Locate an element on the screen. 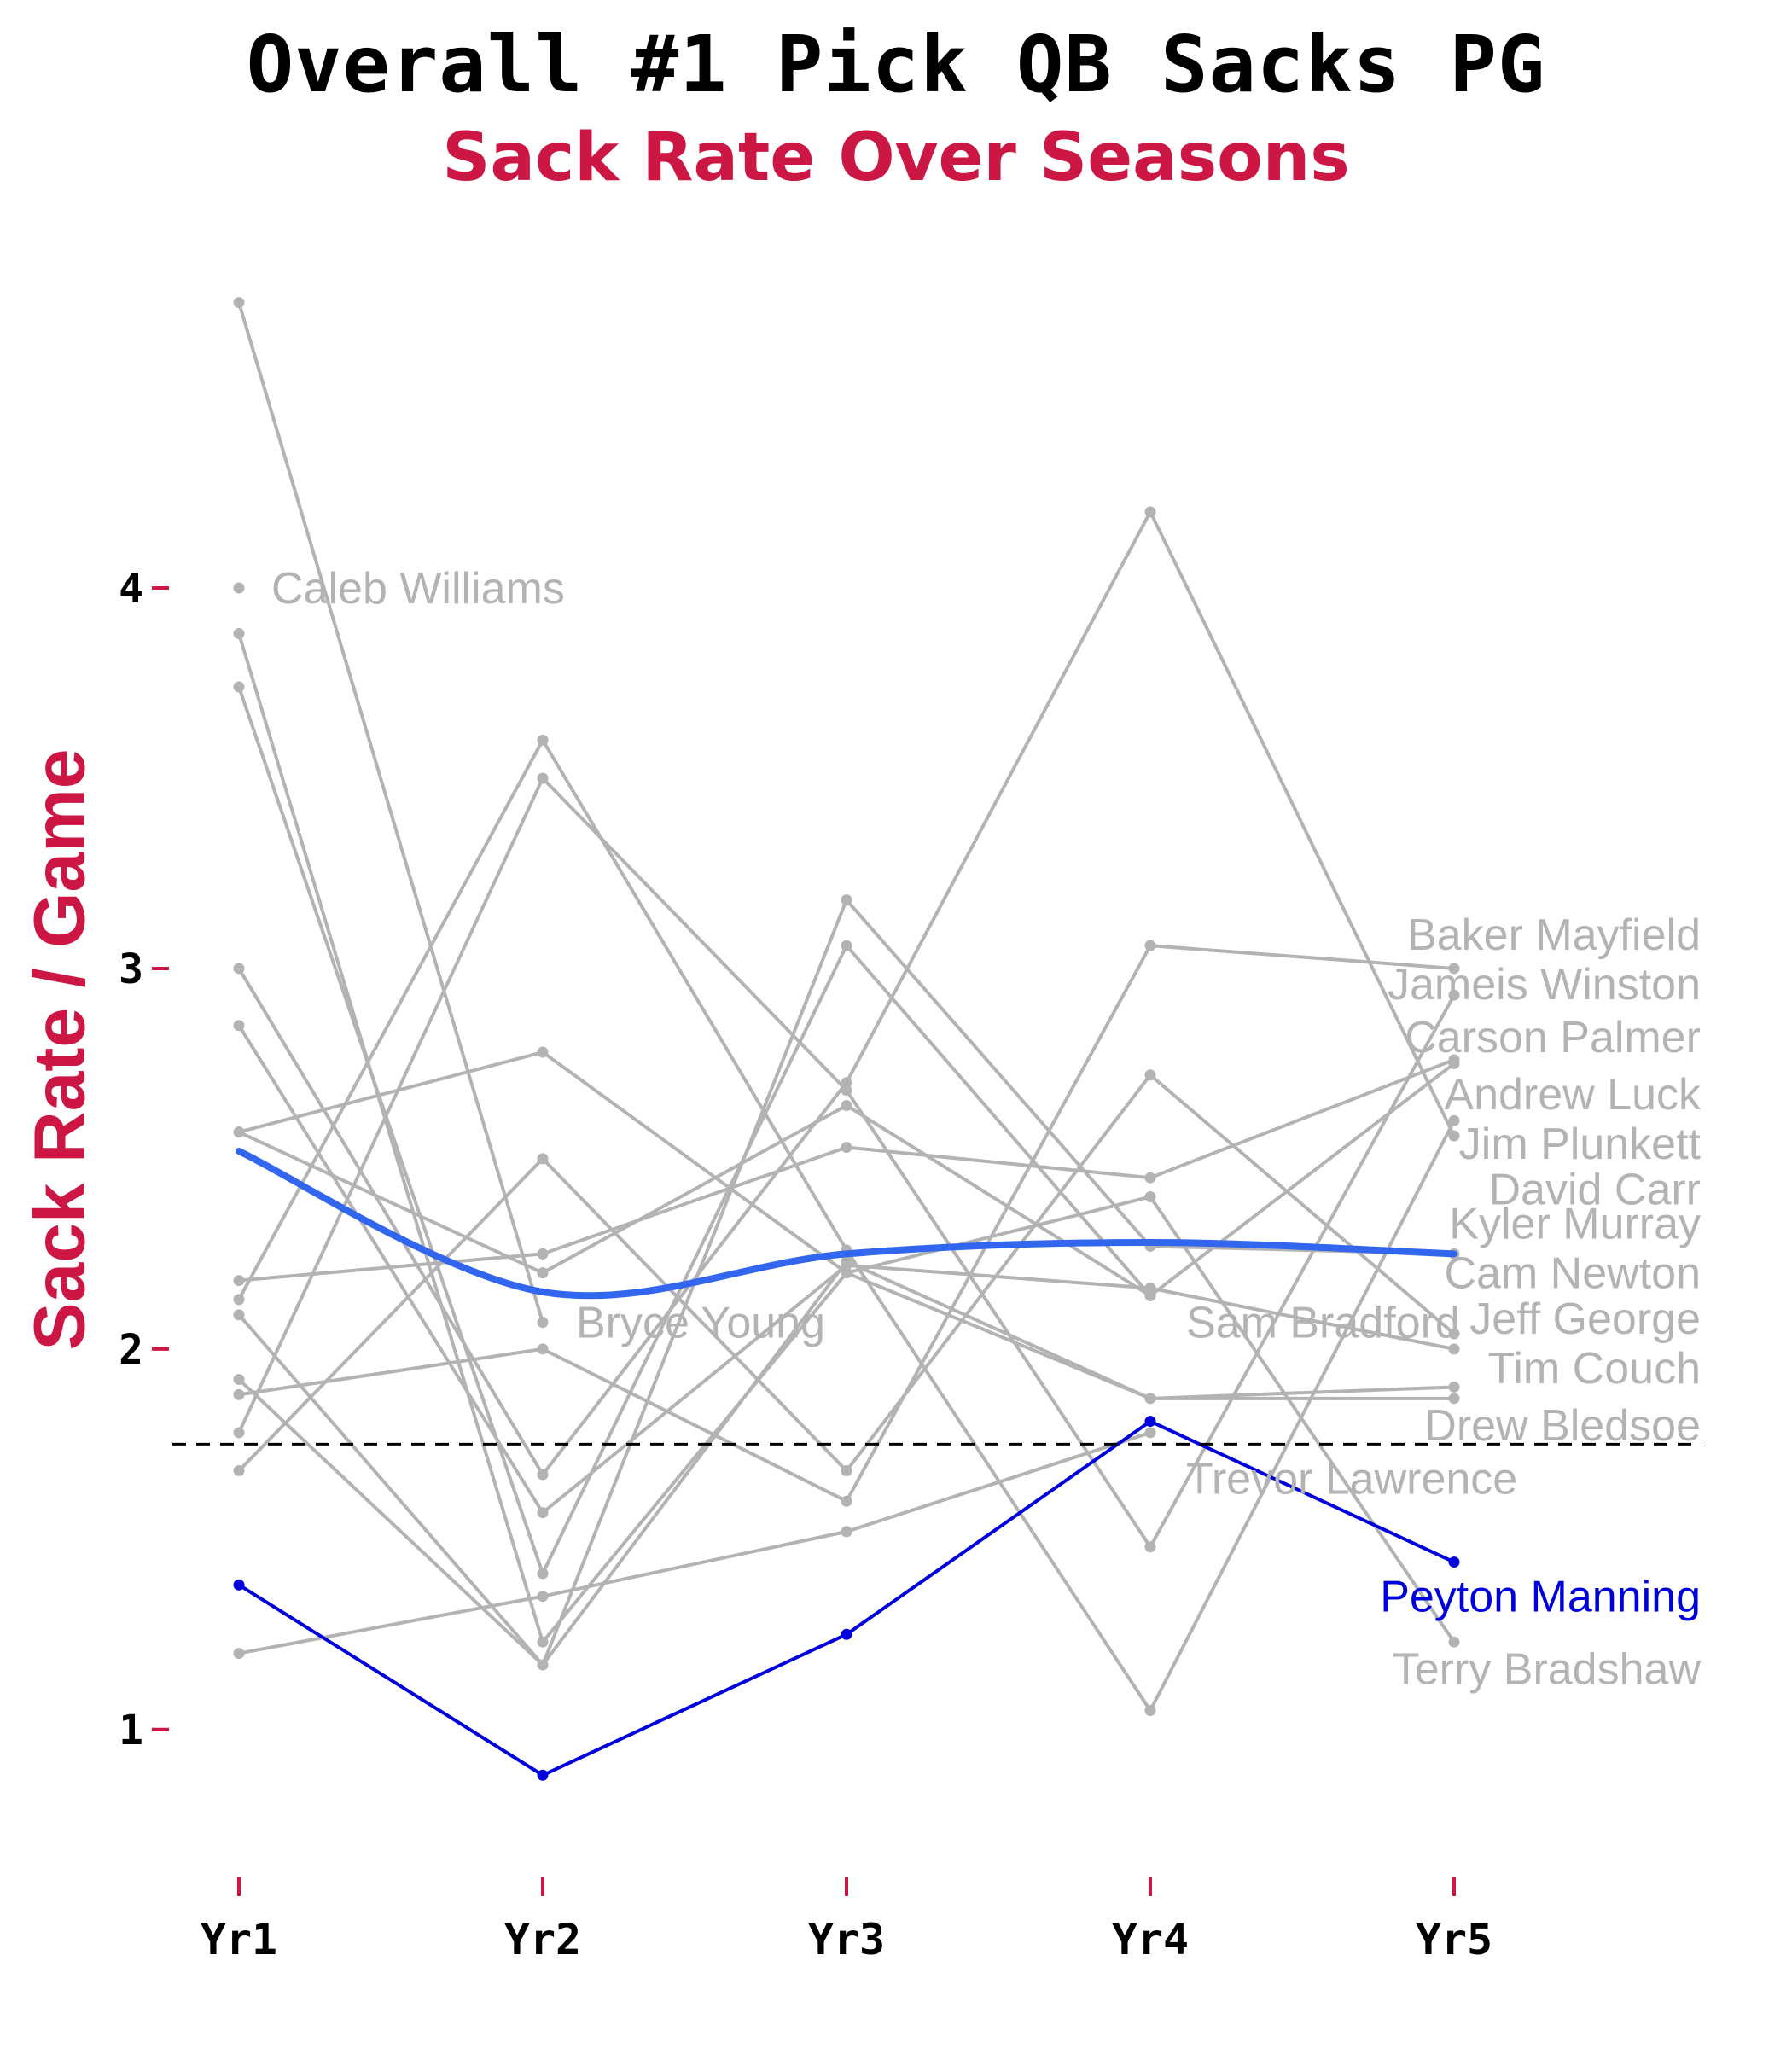 This screenshot has height=2048, width=1792. series-line-terry-bradshaw is located at coordinates (694, 1543).